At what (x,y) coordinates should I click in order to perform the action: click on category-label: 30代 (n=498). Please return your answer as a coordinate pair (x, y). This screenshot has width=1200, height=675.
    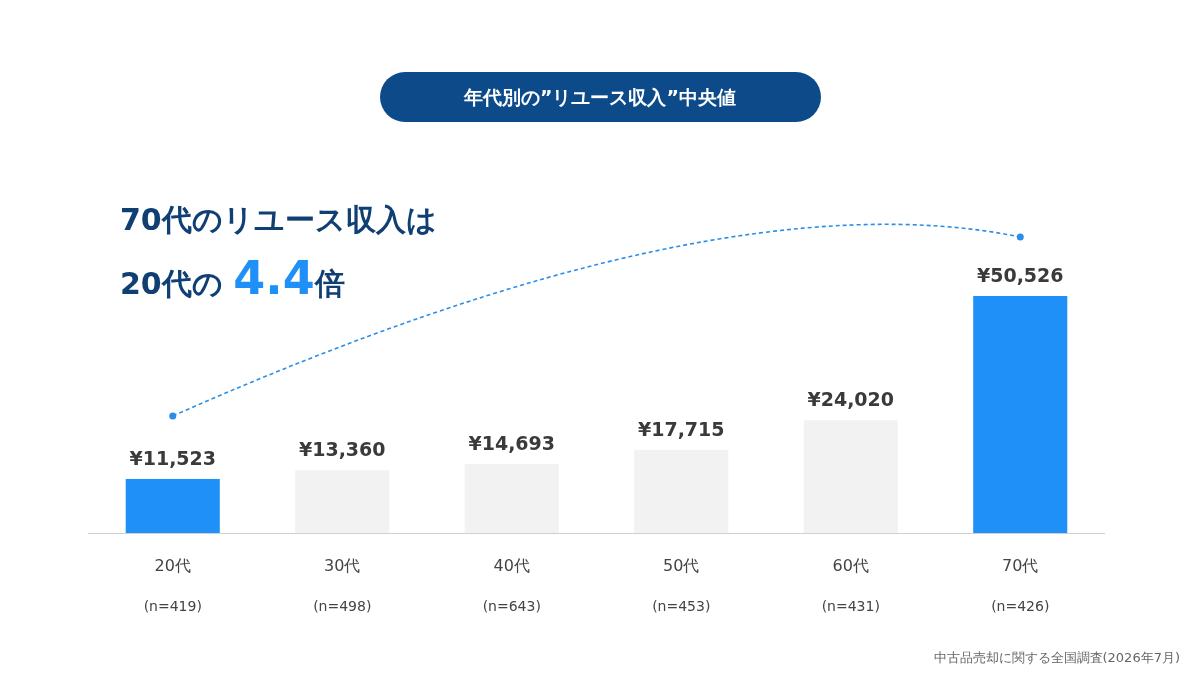
    Looking at the image, I should click on (342, 585).